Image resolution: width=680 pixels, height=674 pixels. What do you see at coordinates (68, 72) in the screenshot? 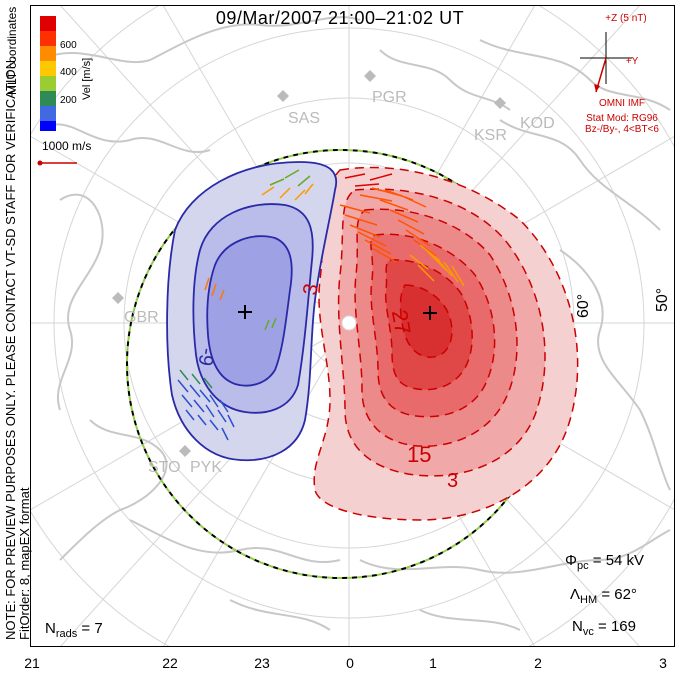
I see `svg-text: 400` at bounding box center [68, 72].